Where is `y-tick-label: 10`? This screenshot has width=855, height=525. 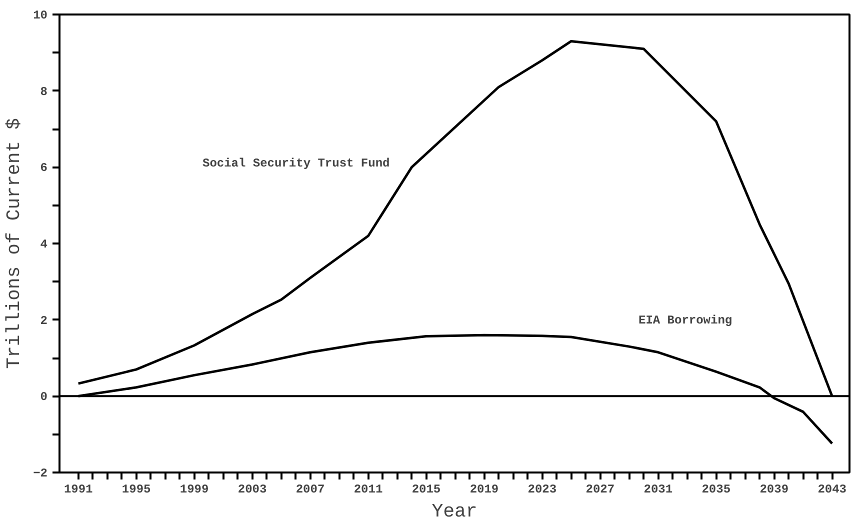 y-tick-label: 10 is located at coordinates (40, 15).